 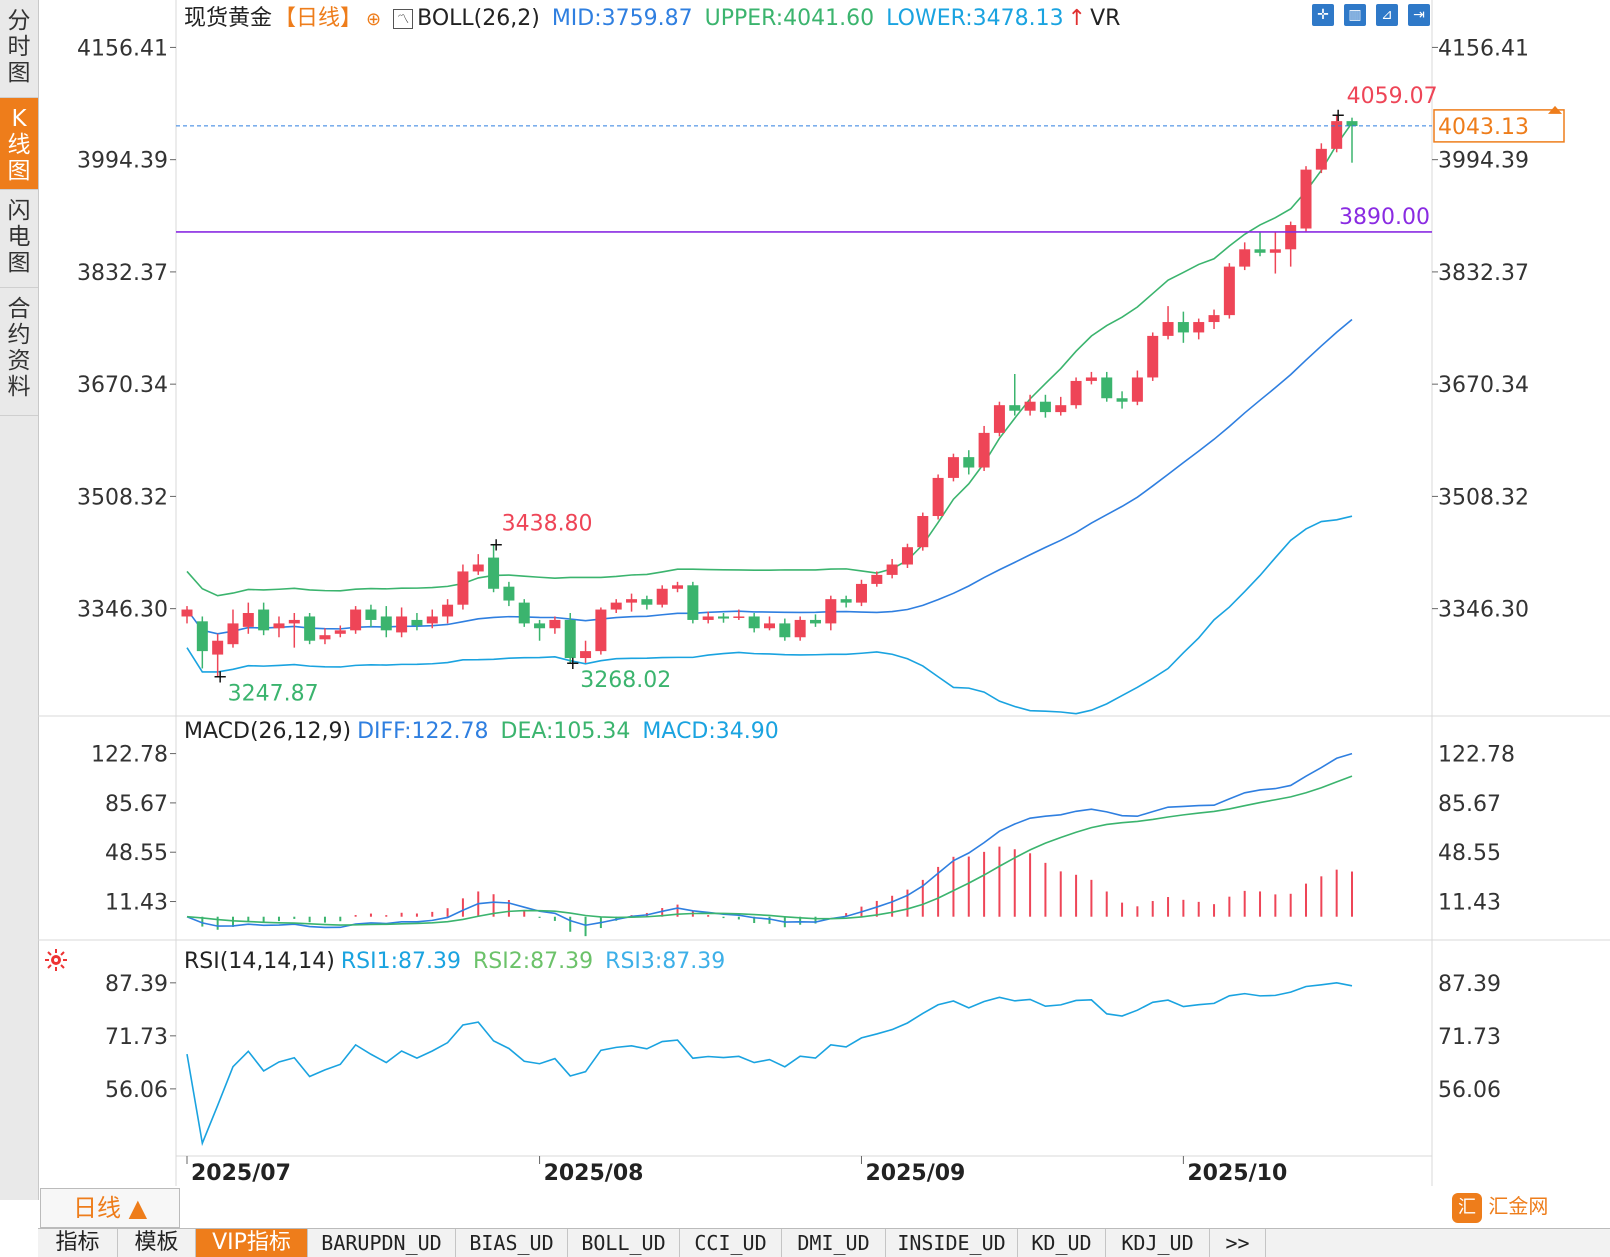 I want to click on price-tick-label: 3508.32, so click(x=122, y=497).